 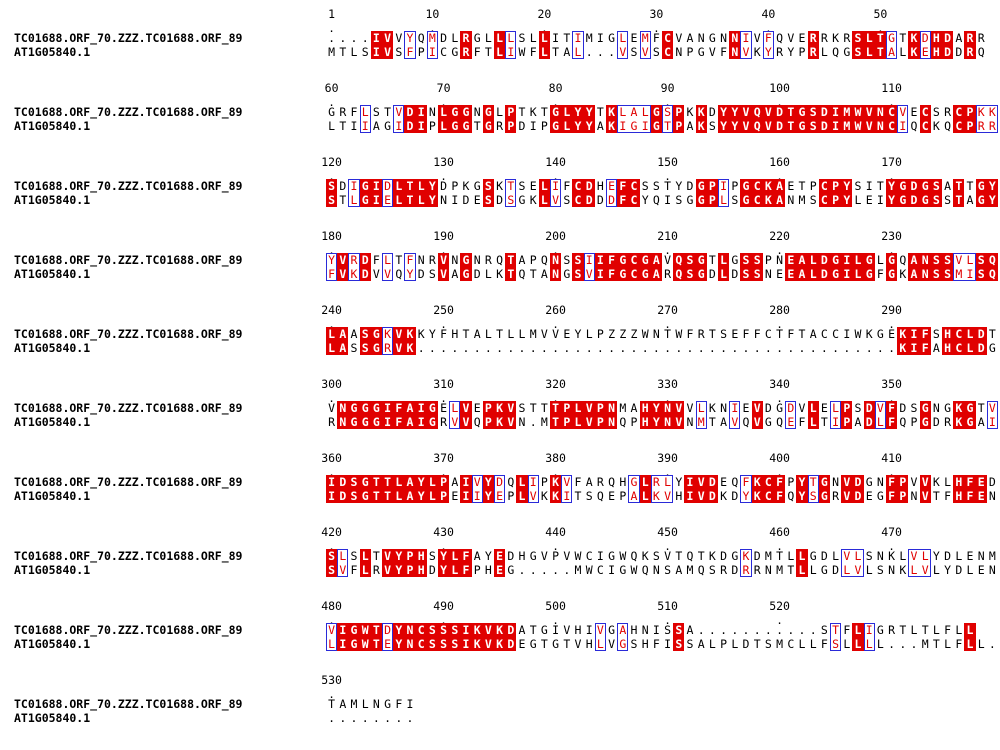 I want to click on ruler-number: 470, so click(x=891, y=532).